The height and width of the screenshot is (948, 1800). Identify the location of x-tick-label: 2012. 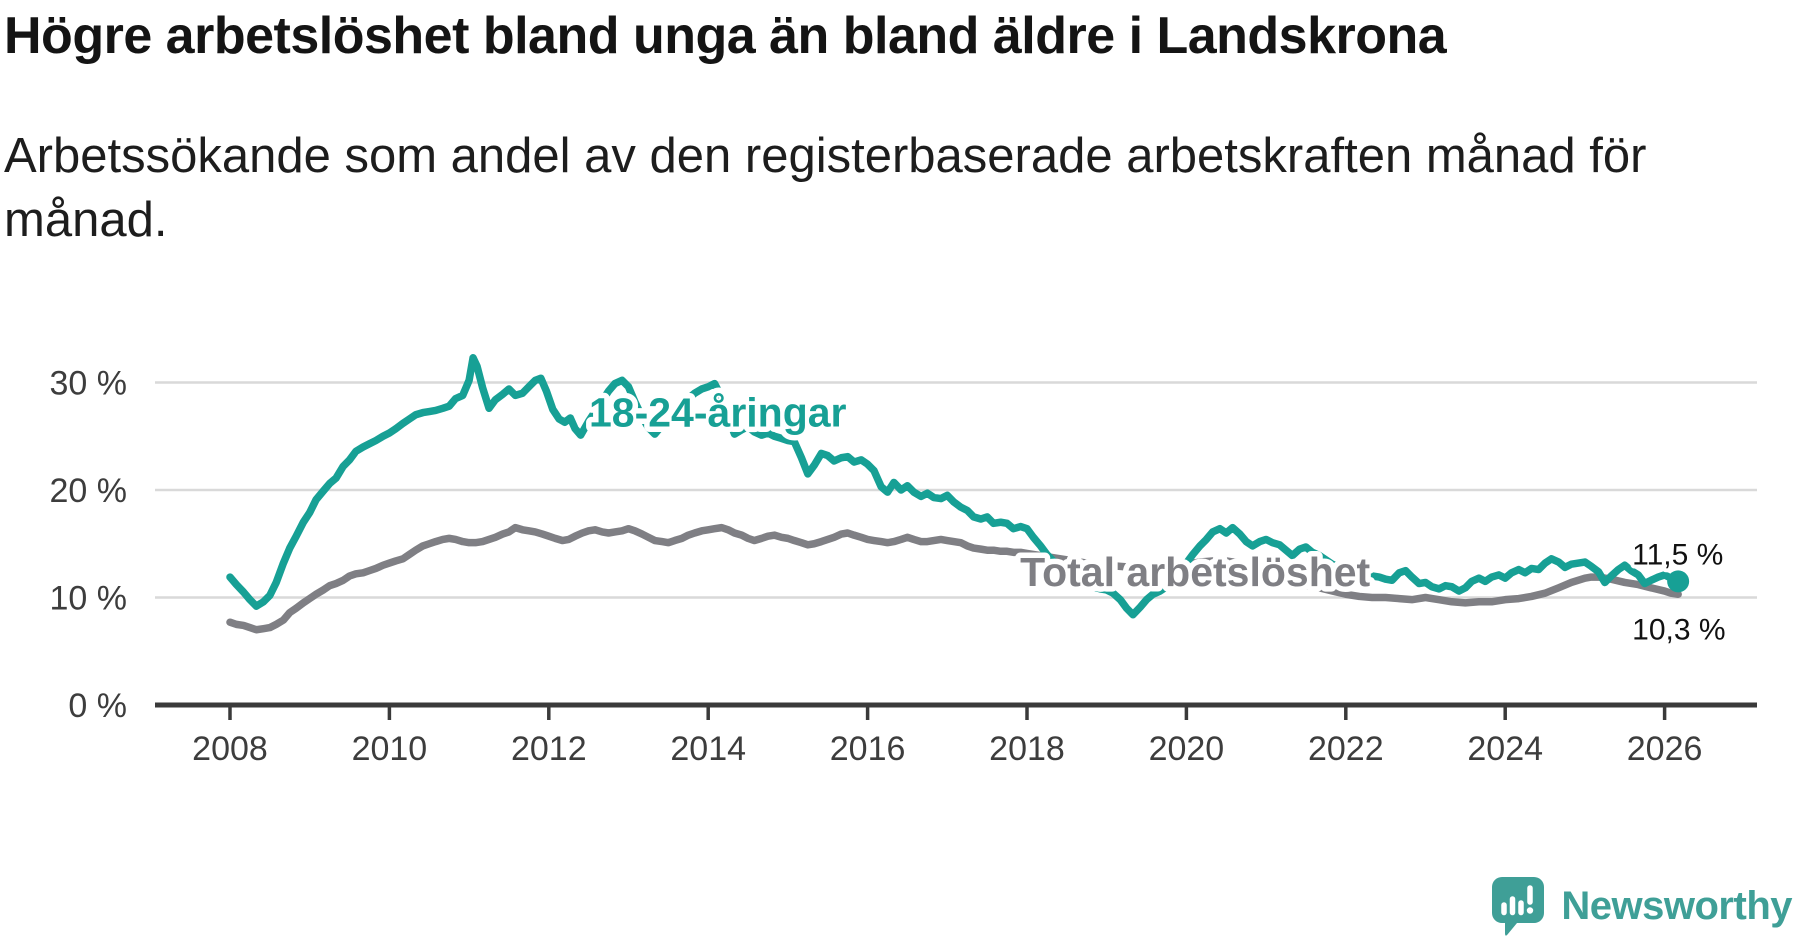
(549, 749).